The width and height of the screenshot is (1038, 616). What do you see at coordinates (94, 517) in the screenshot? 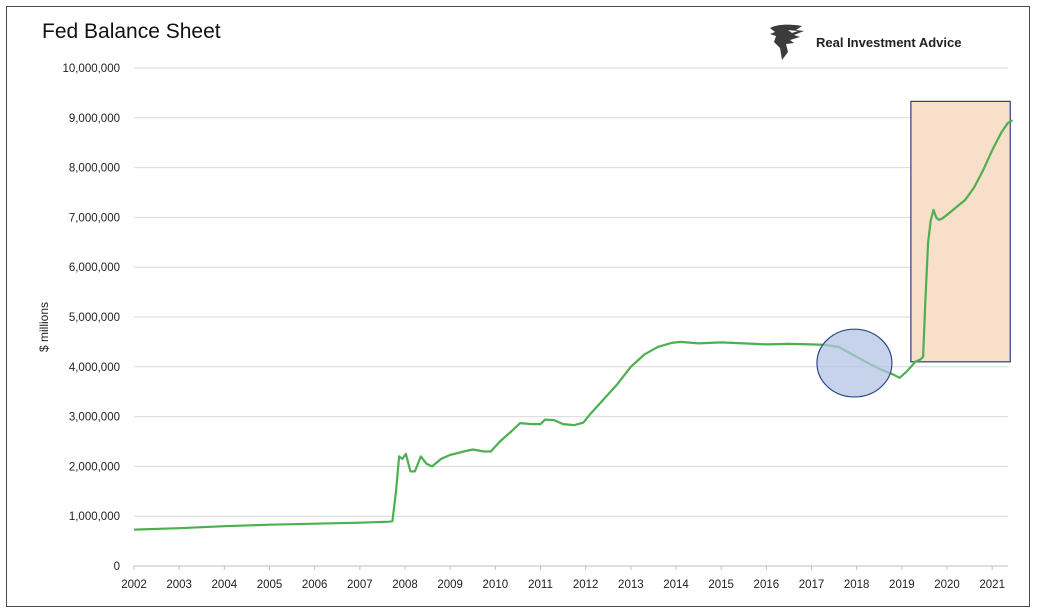
I see `y-tick-label: 1,000,000` at bounding box center [94, 517].